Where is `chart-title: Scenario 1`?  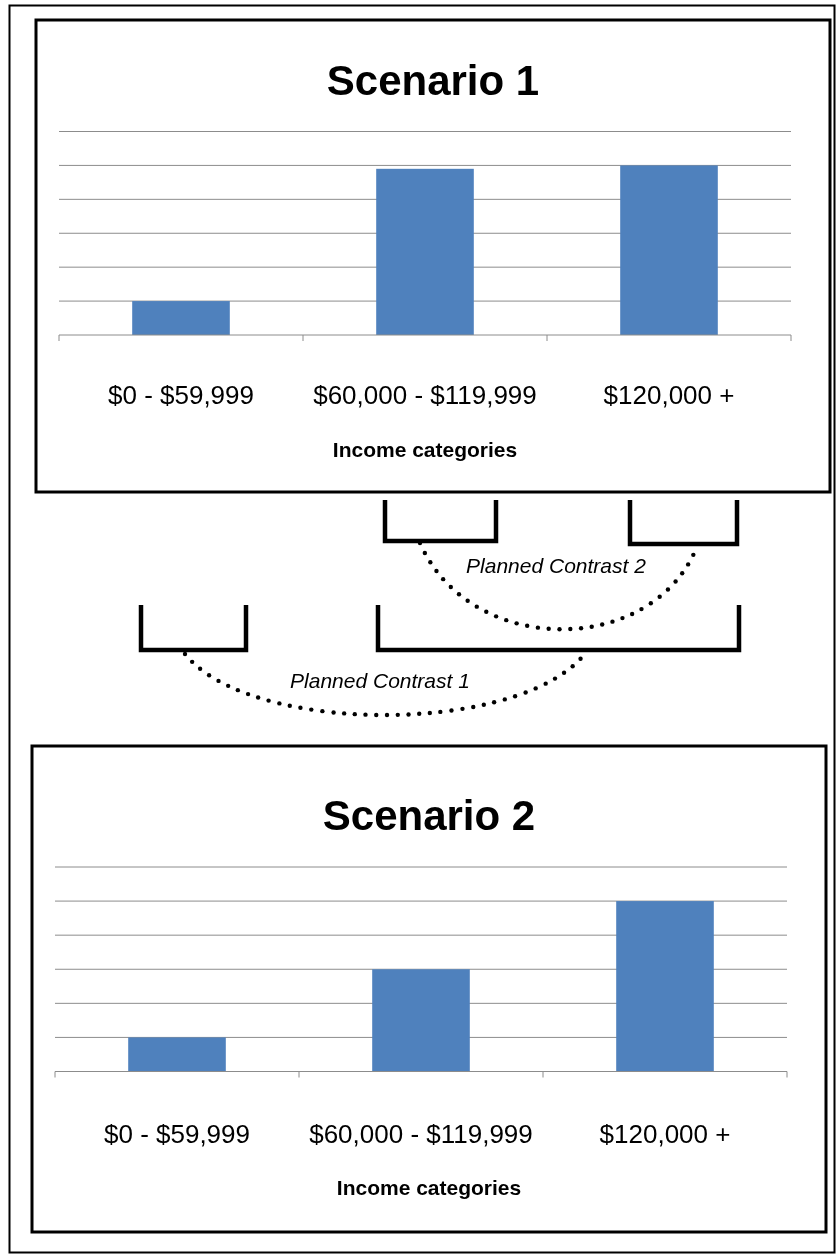 chart-title: Scenario 1 is located at coordinates (433, 80).